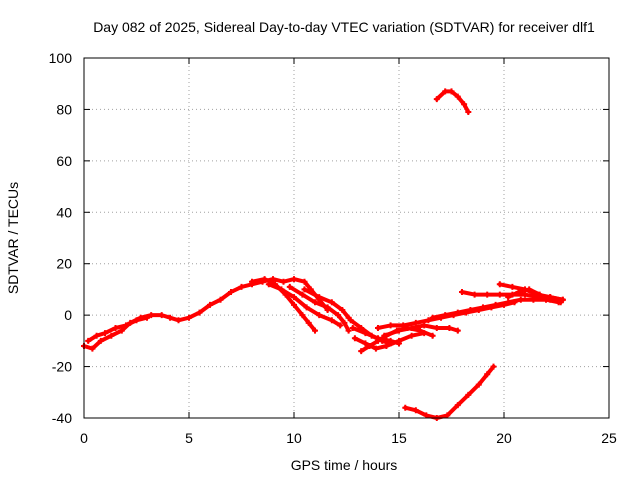 The image size is (640, 480). Describe the element at coordinates (344, 465) in the screenshot. I see `x-axis-title: GPS time / hours` at that location.